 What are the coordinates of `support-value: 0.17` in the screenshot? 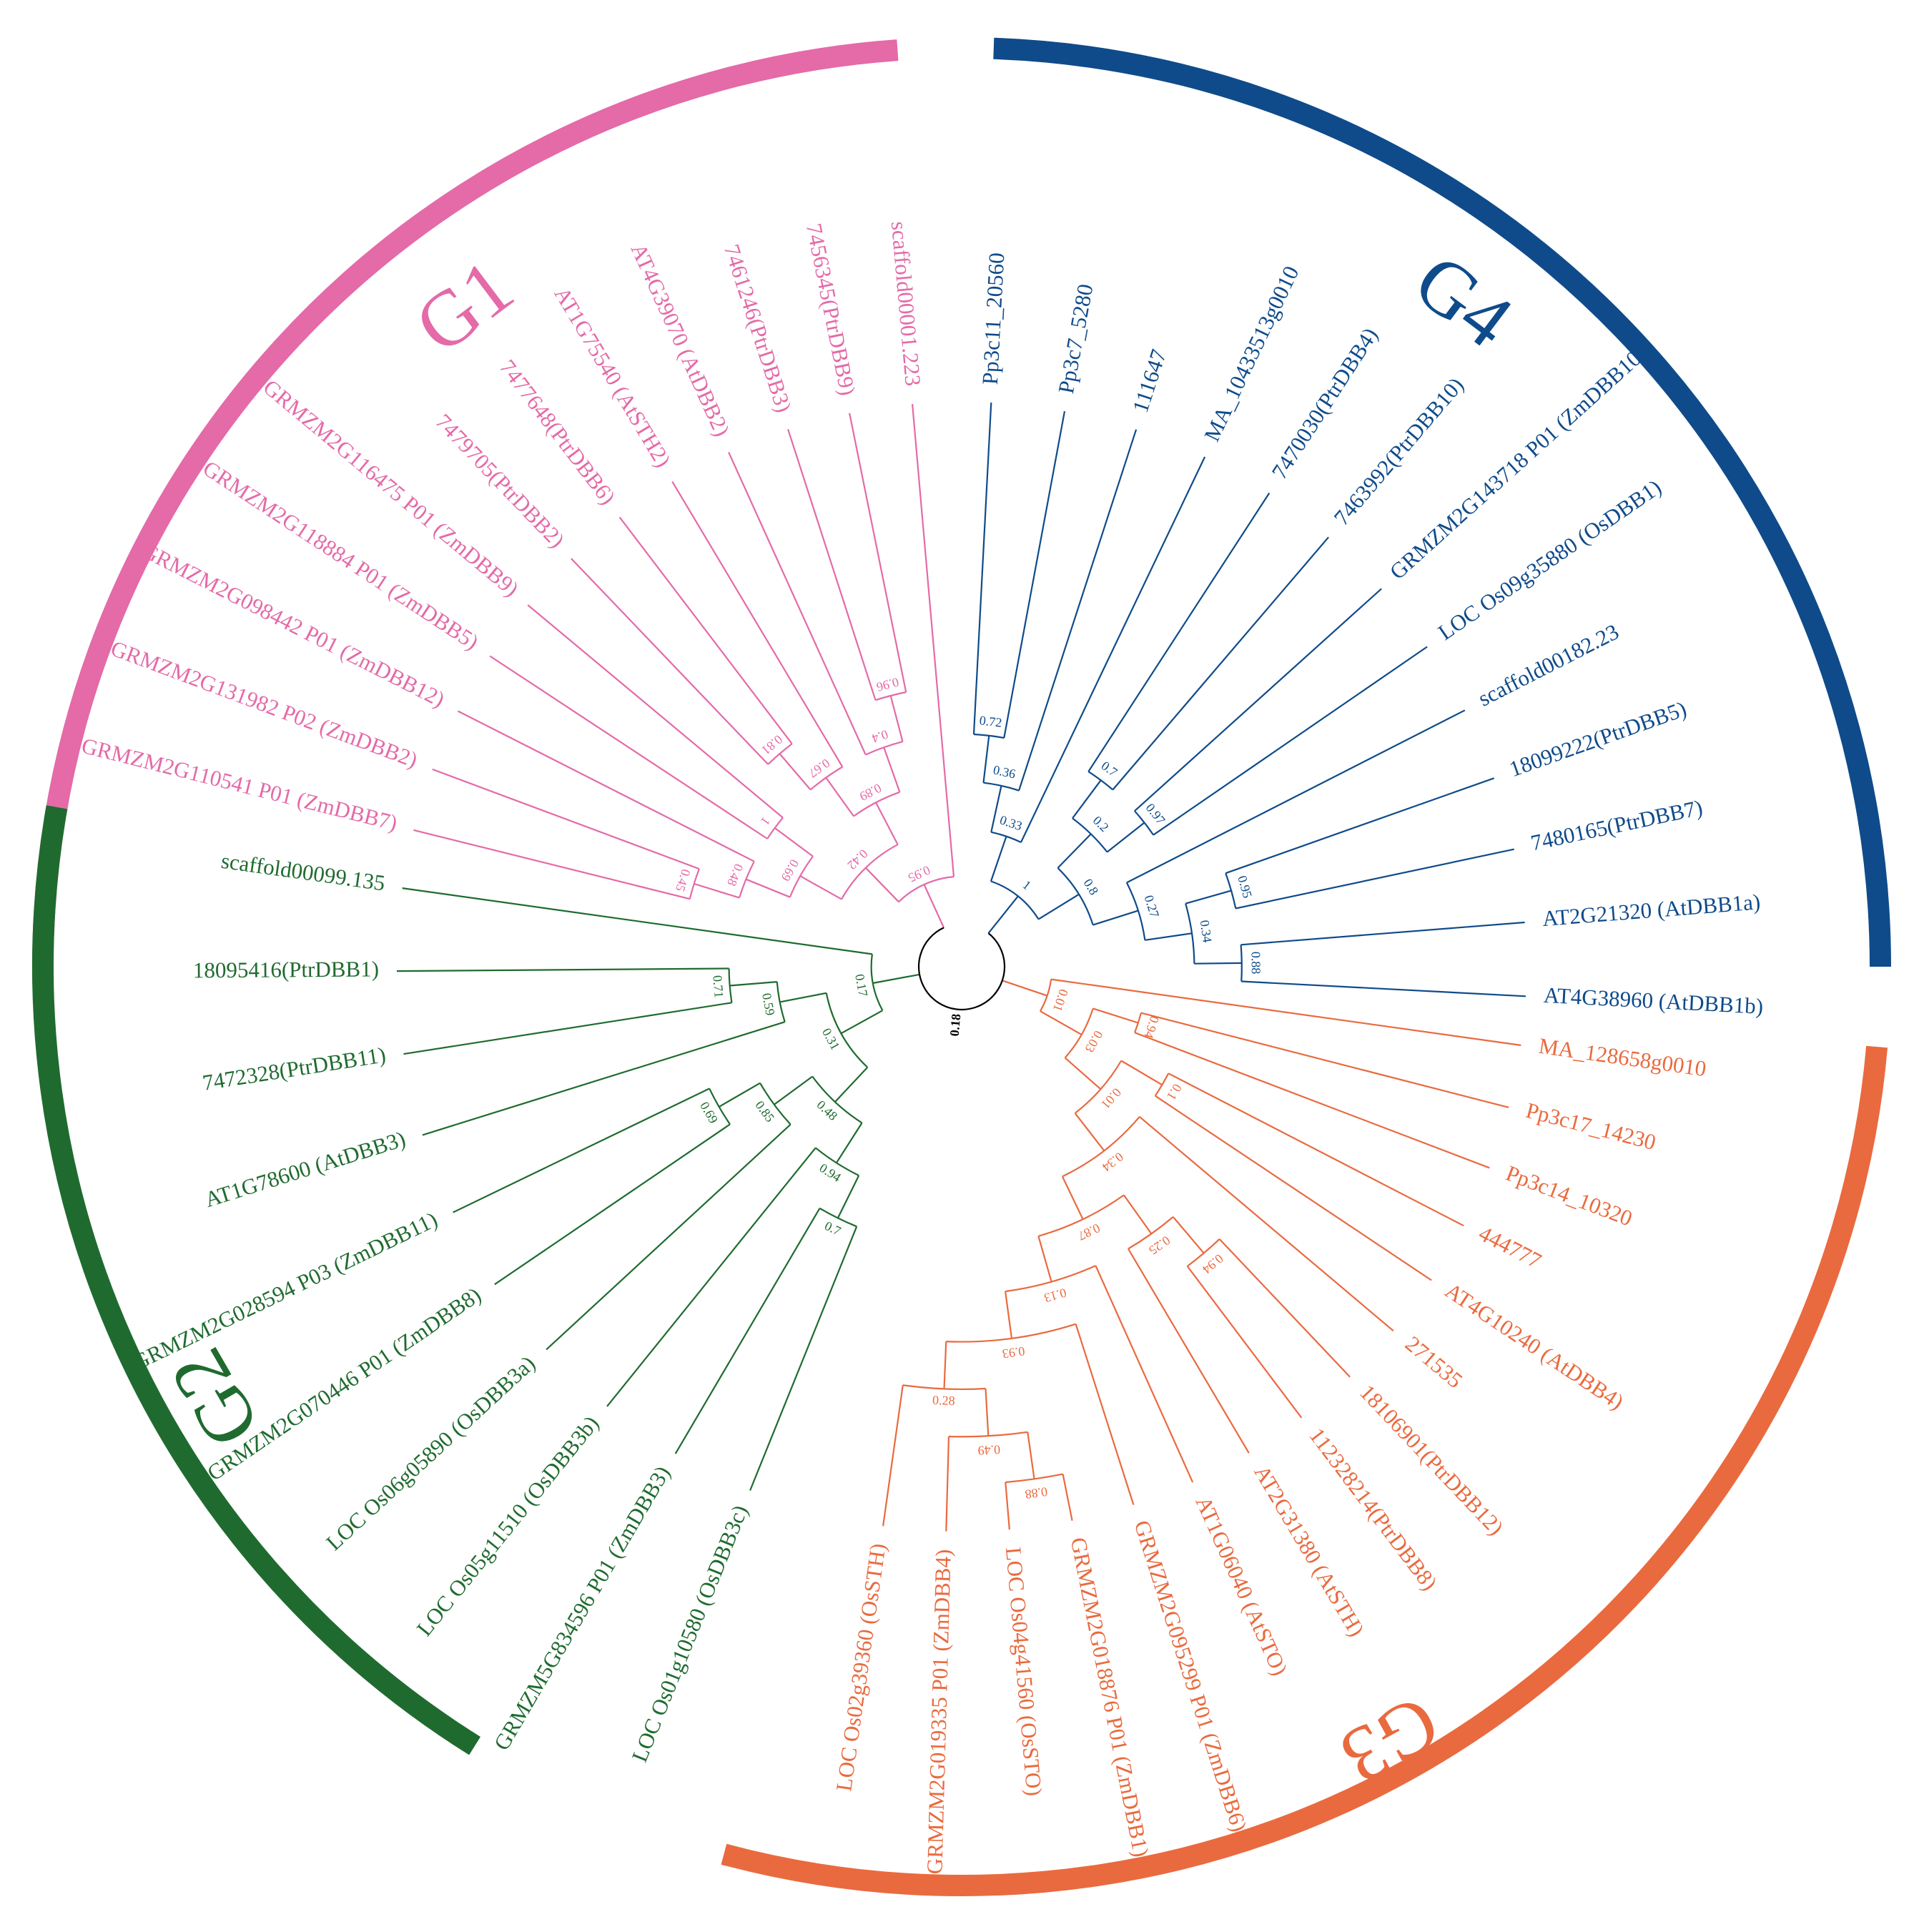 It's located at (861, 985).